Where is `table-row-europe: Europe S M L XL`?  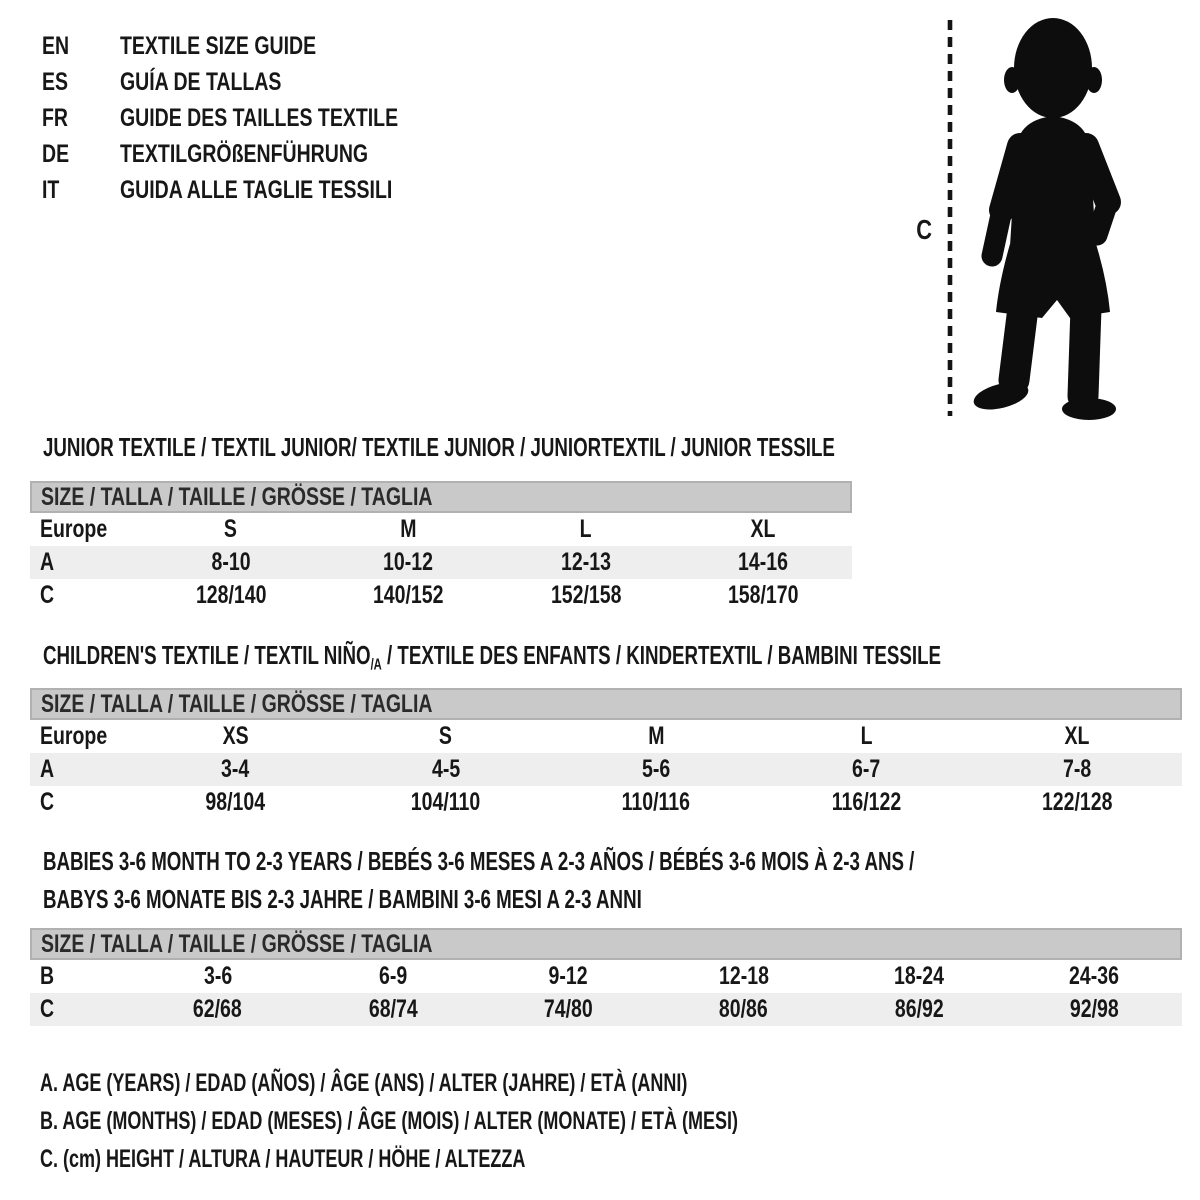 table-row-europe: Europe S M L XL is located at coordinates (441, 529).